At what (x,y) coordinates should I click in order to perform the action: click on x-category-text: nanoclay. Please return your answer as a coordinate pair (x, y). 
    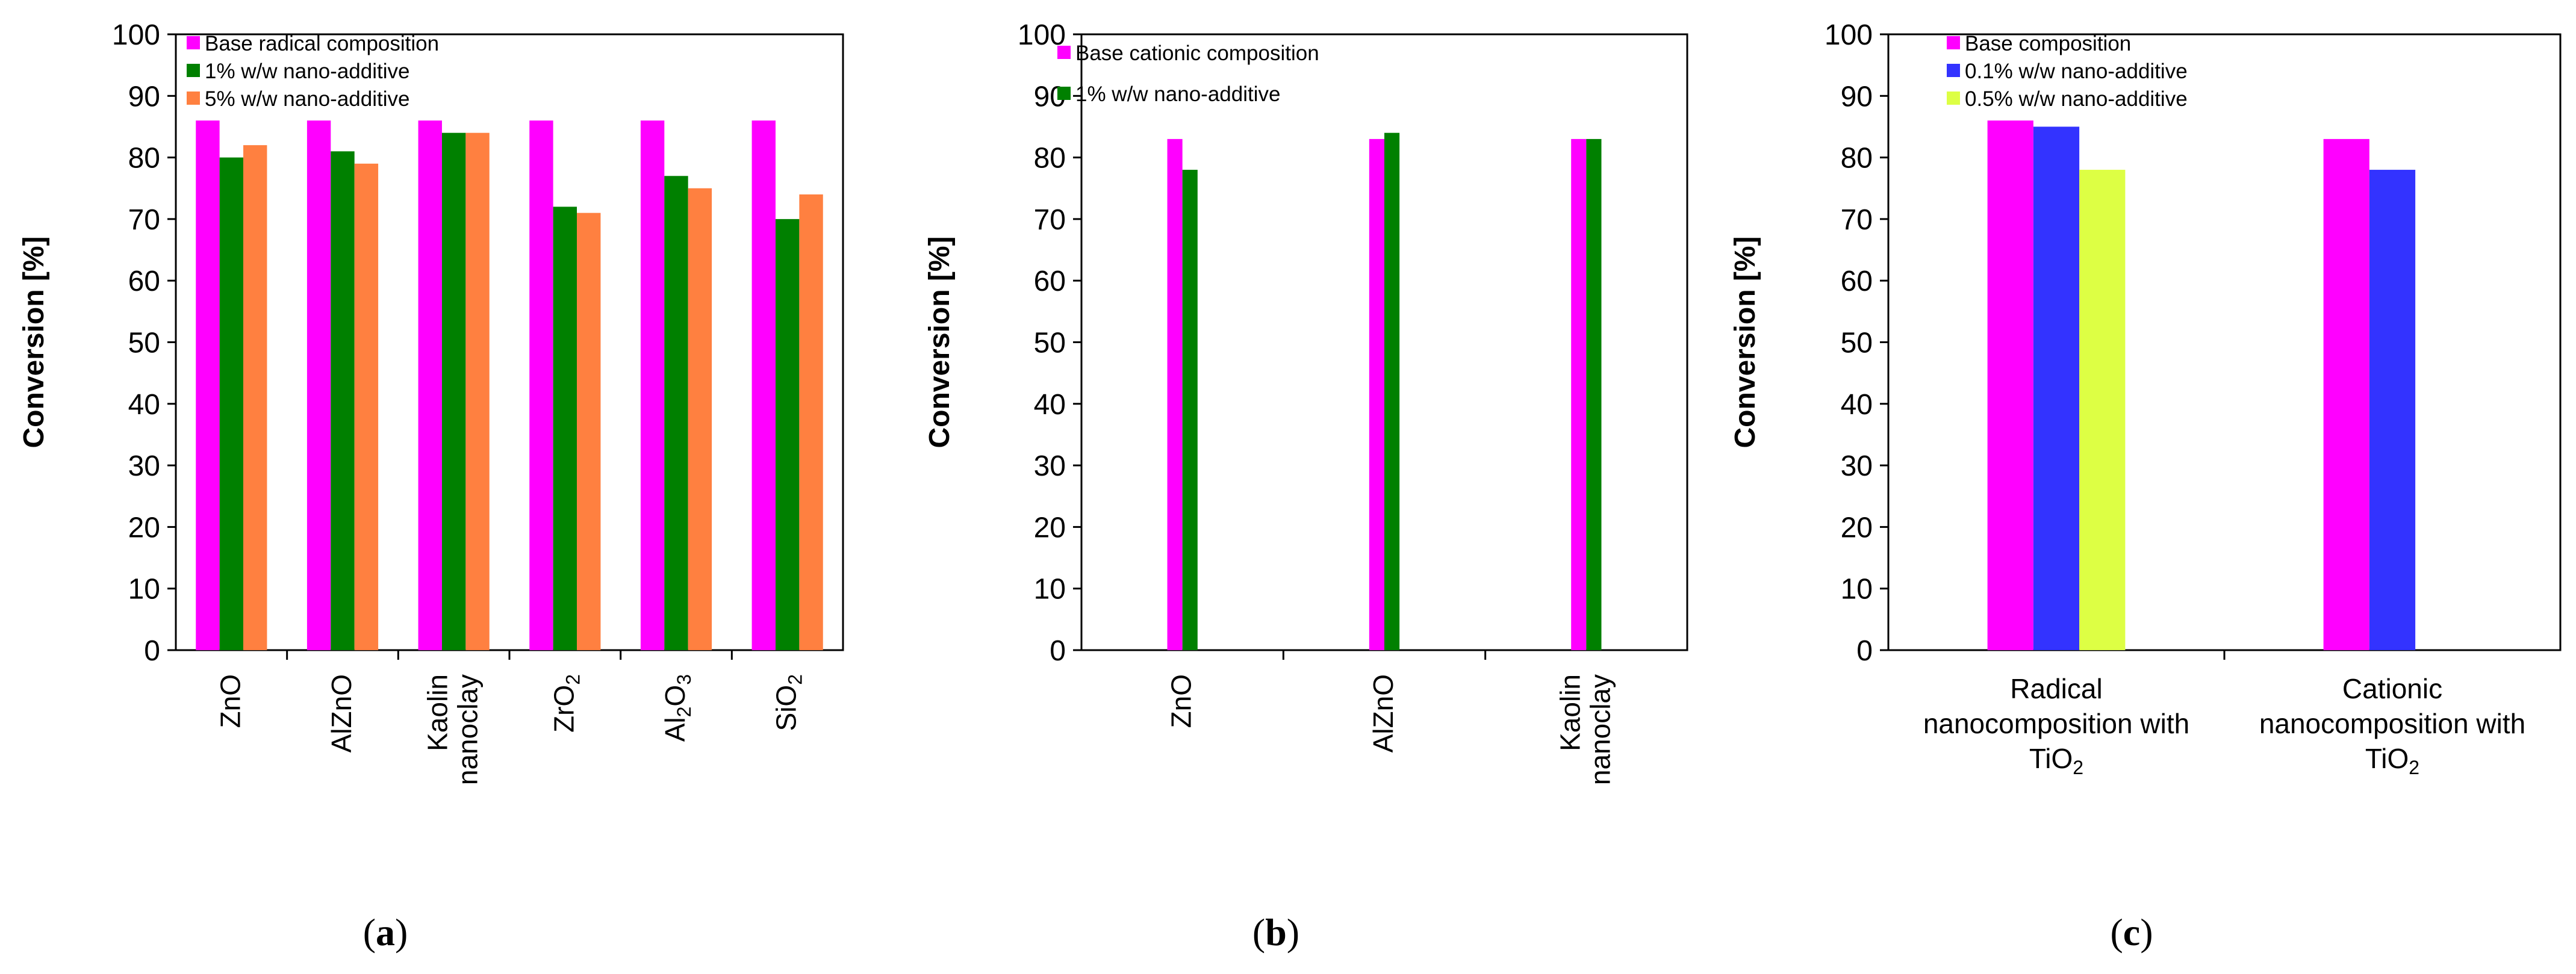
    Looking at the image, I should click on (1600, 729).